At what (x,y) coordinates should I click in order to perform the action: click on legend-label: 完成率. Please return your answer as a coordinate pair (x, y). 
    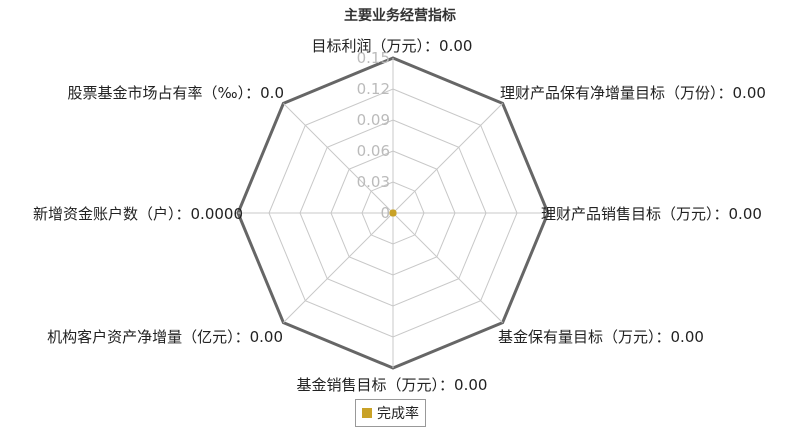
    Looking at the image, I should click on (398, 414).